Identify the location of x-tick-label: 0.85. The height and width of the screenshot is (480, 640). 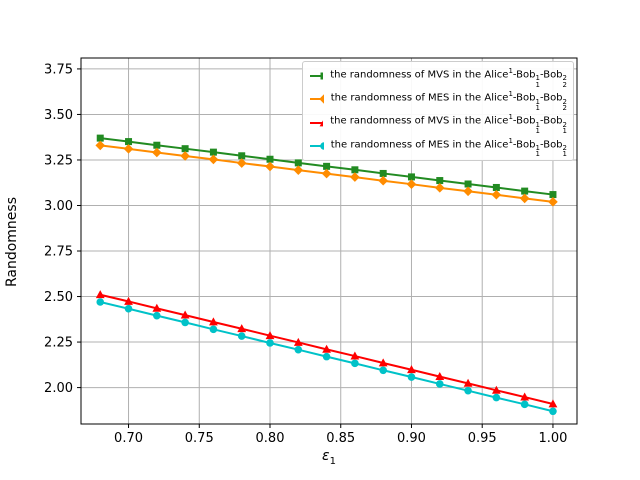
(340, 438).